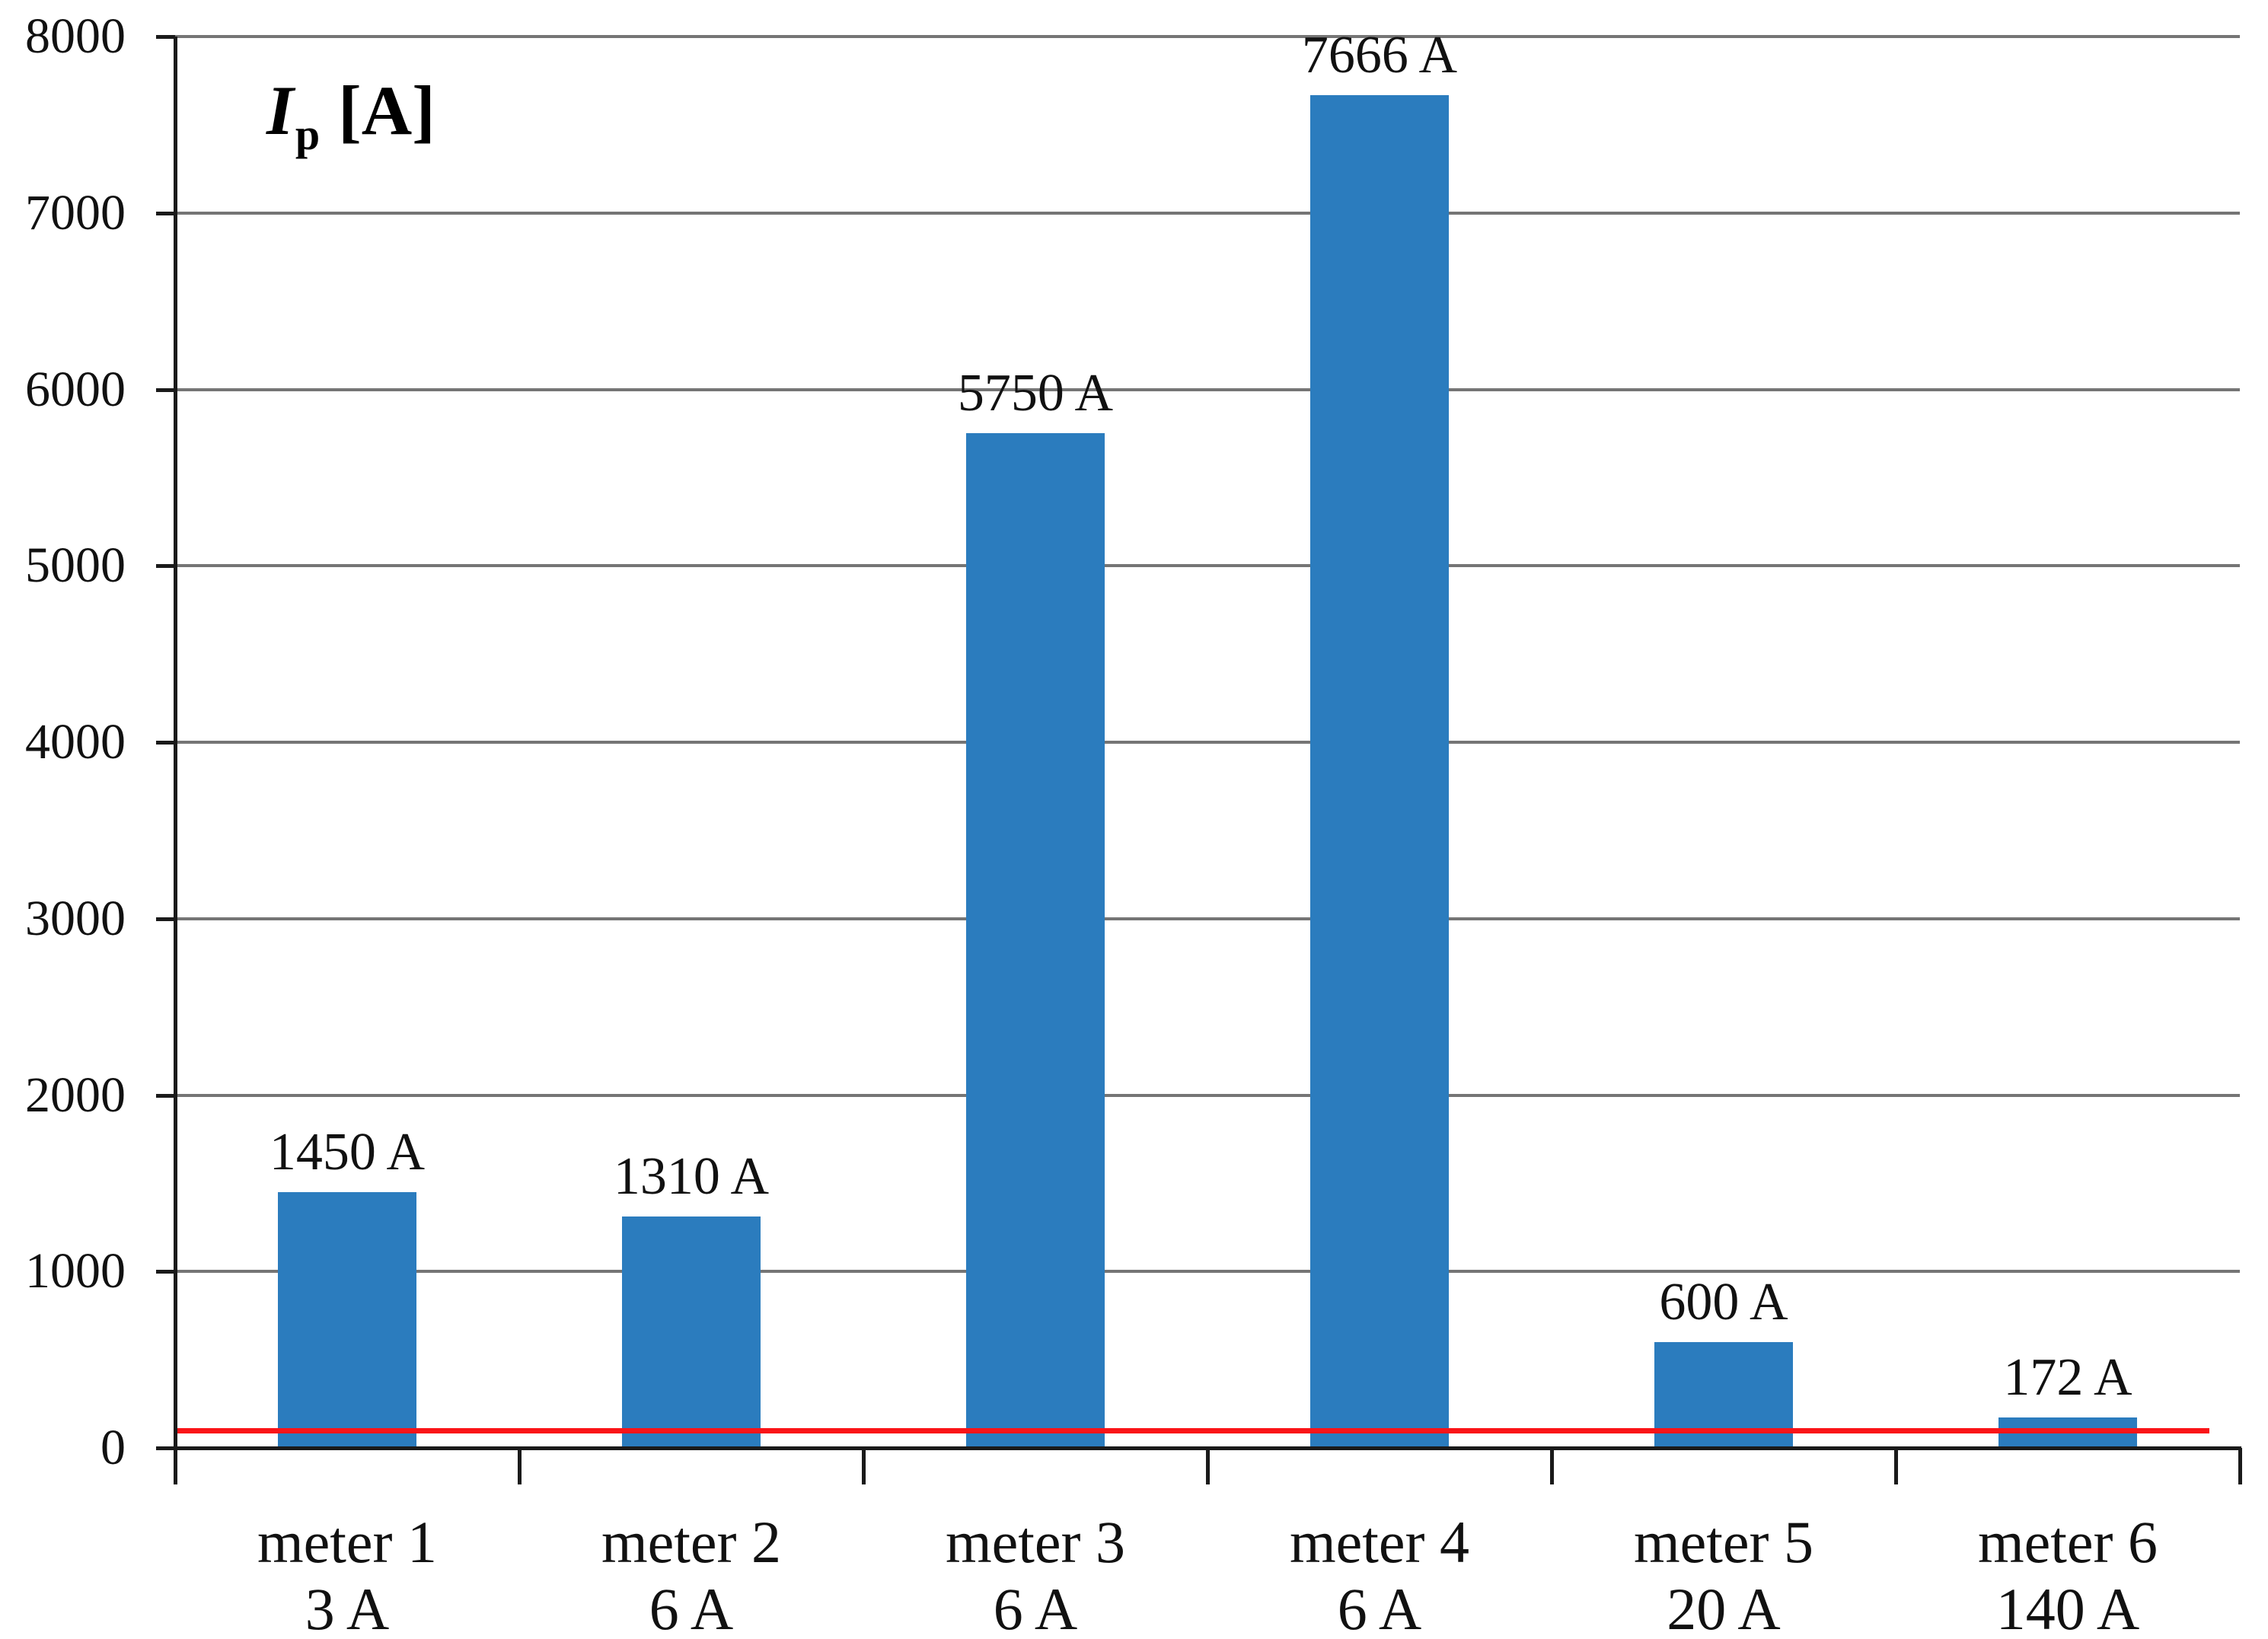  What do you see at coordinates (308, 134) in the screenshot?
I see `axis-title-subscript: p` at bounding box center [308, 134].